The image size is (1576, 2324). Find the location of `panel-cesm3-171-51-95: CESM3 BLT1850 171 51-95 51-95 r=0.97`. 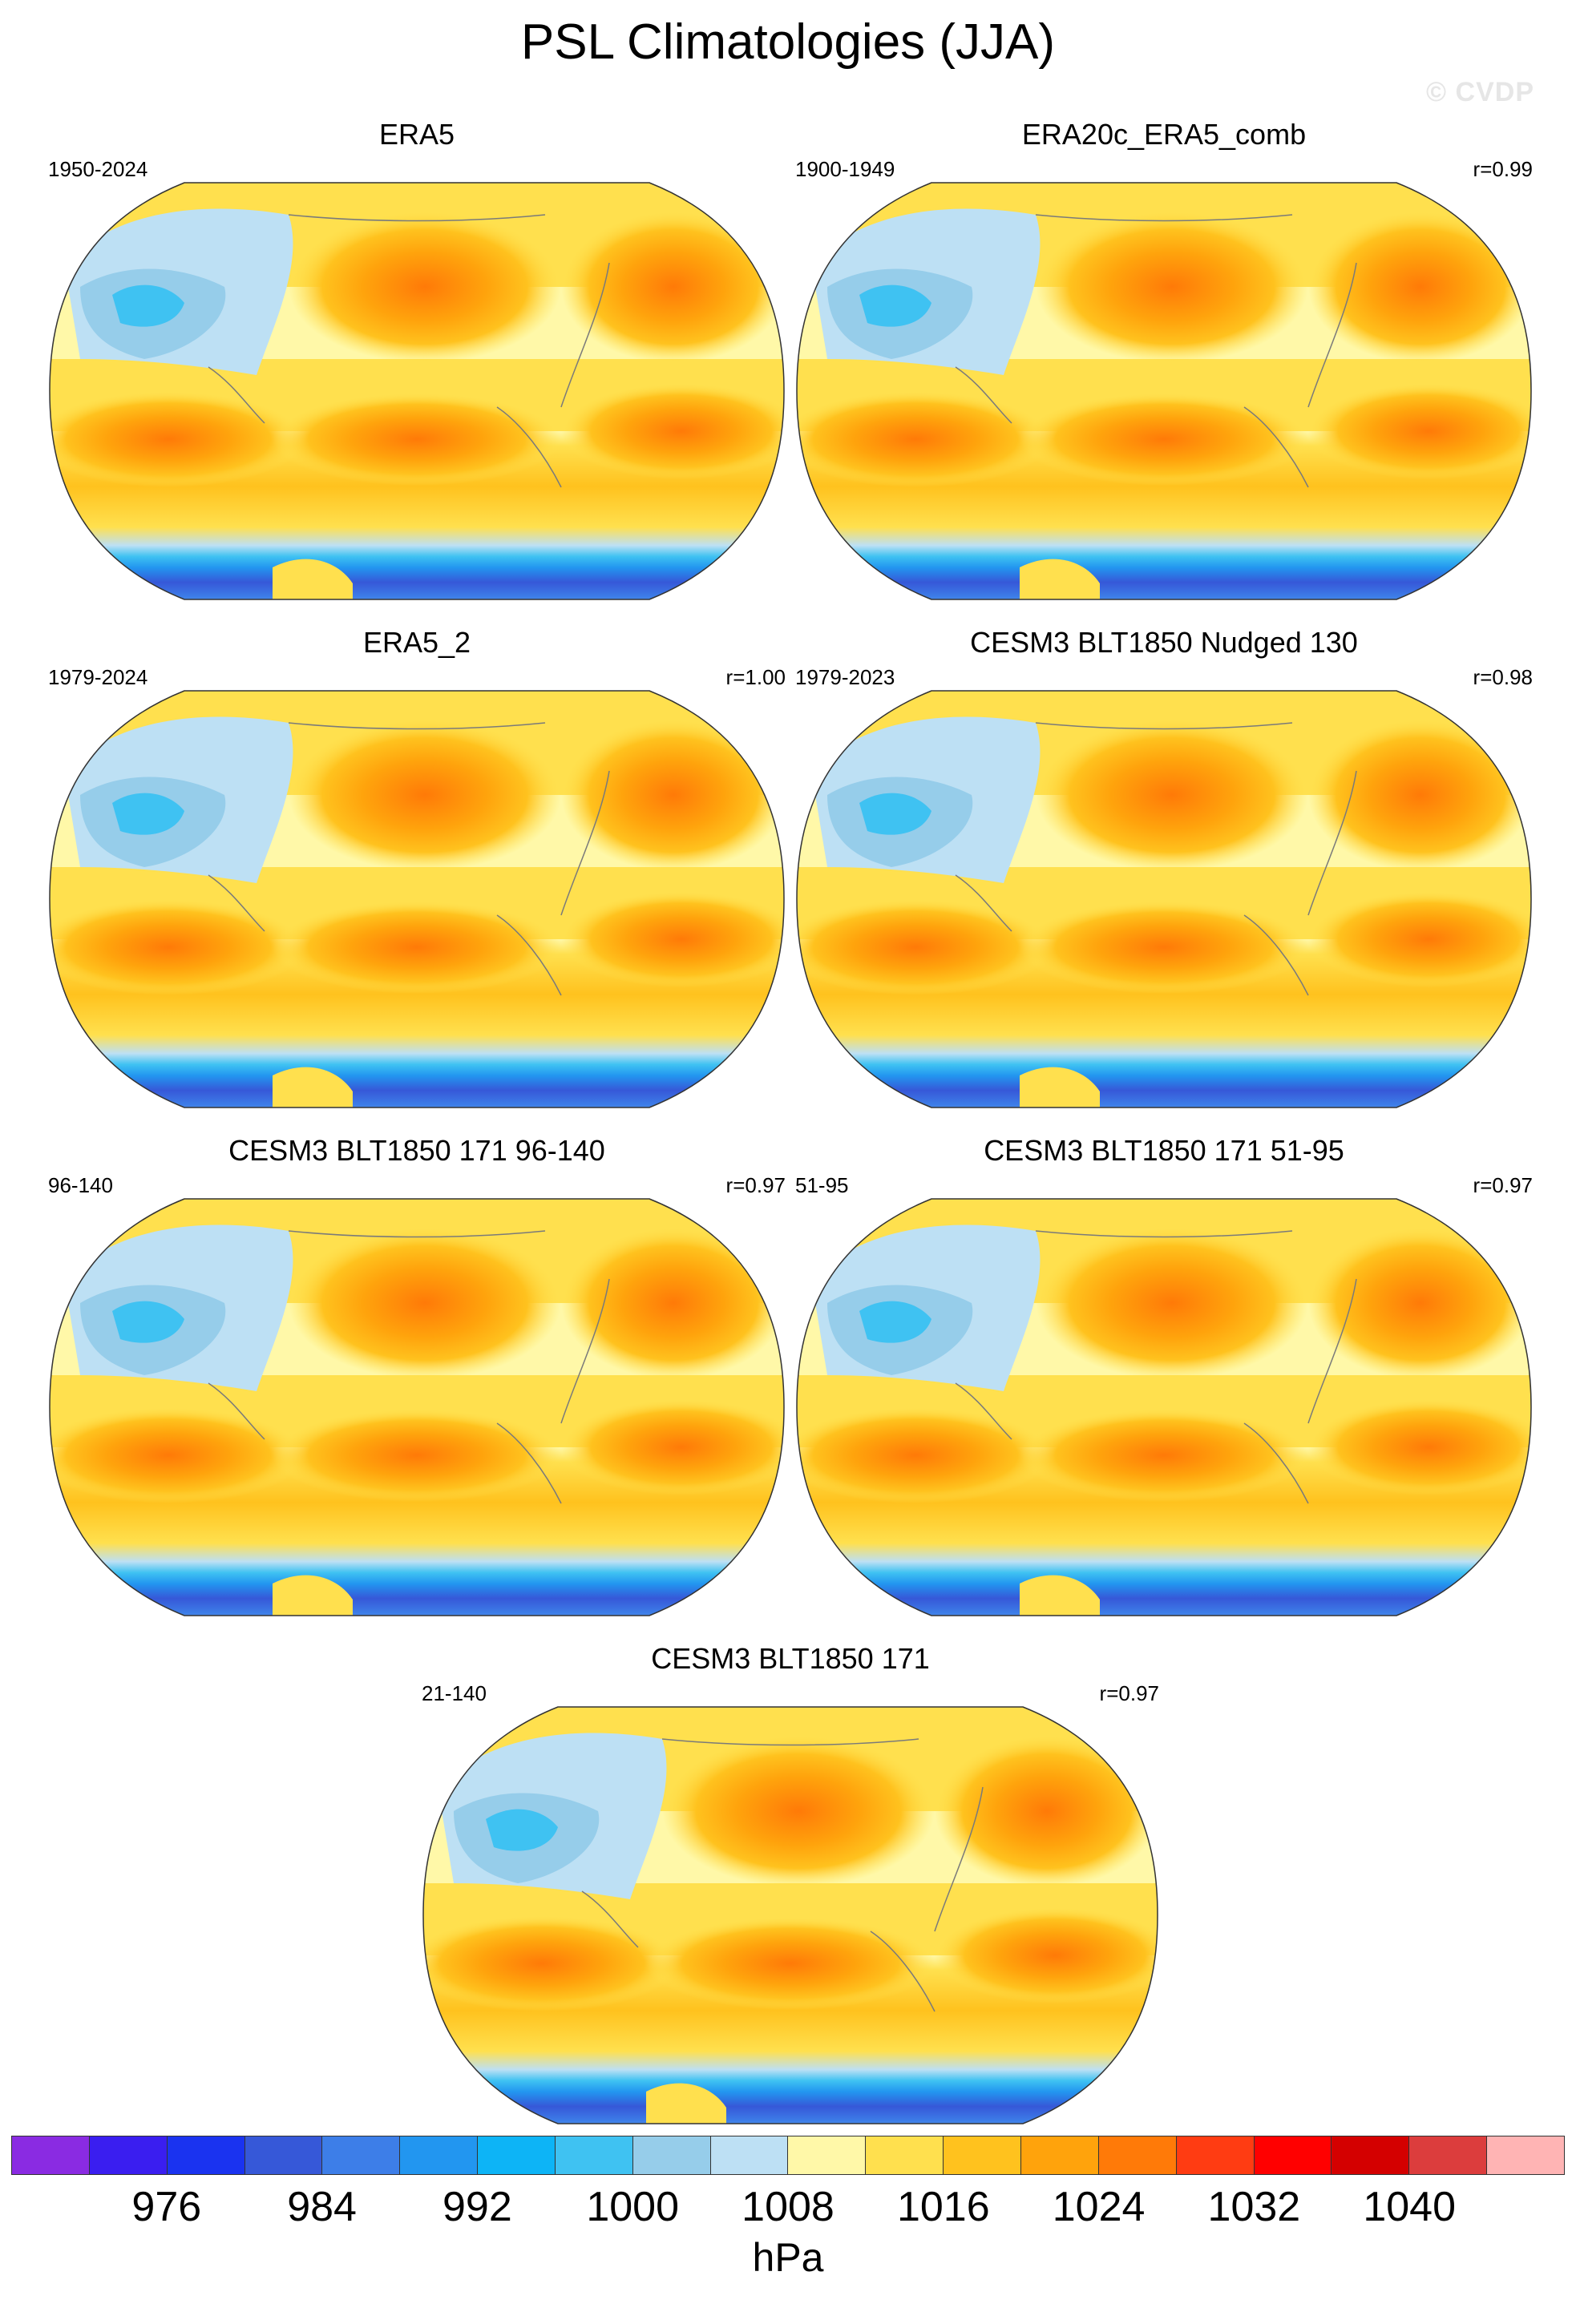

panel-cesm3-171-51-95: CESM3 BLT1850 171 51-95 51-95 r=0.97 is located at coordinates (1164, 1384).